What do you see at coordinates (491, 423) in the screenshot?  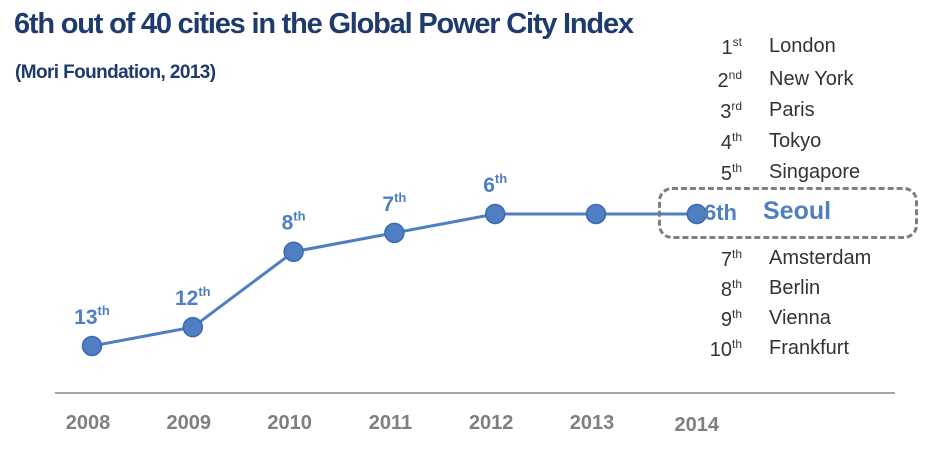 I see `x-tick-label-2012: 2012` at bounding box center [491, 423].